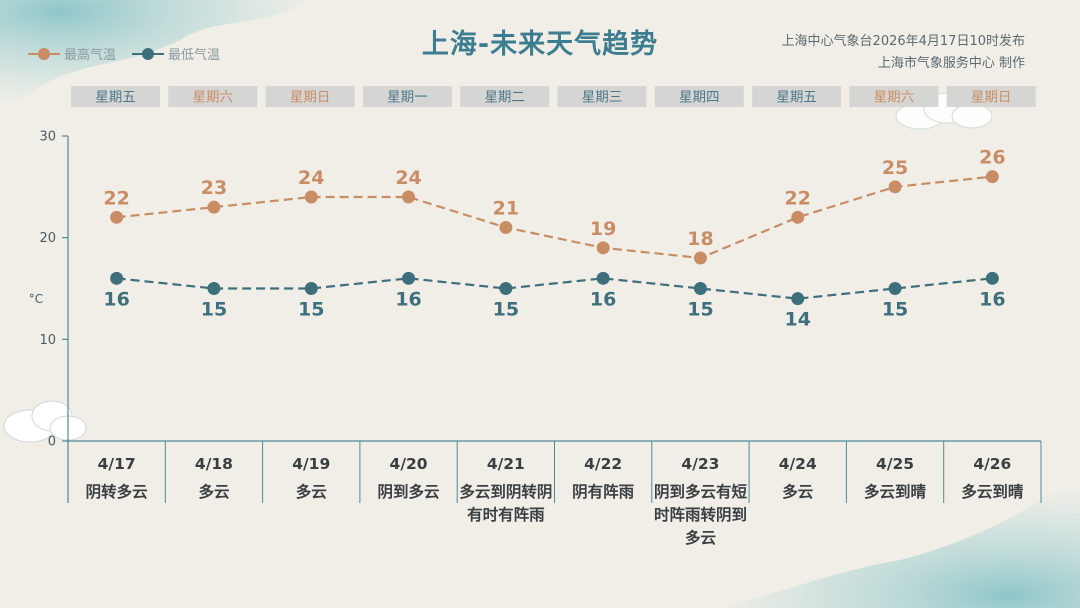 Image resolution: width=1080 pixels, height=608 pixels. Describe the element at coordinates (505, 503) in the screenshot. I see `weather-description: 多云到阴转阴有时有阵雨` at that location.